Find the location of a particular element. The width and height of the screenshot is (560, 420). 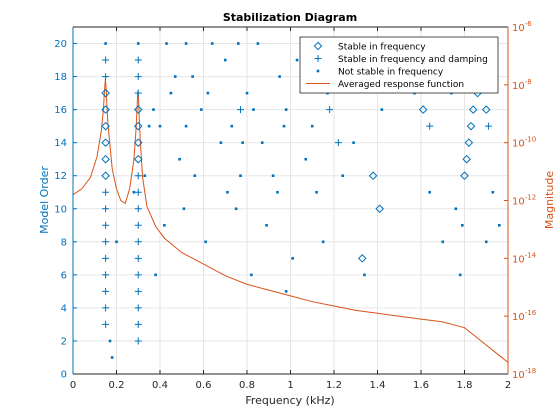

legend-box is located at coordinates (399, 65).